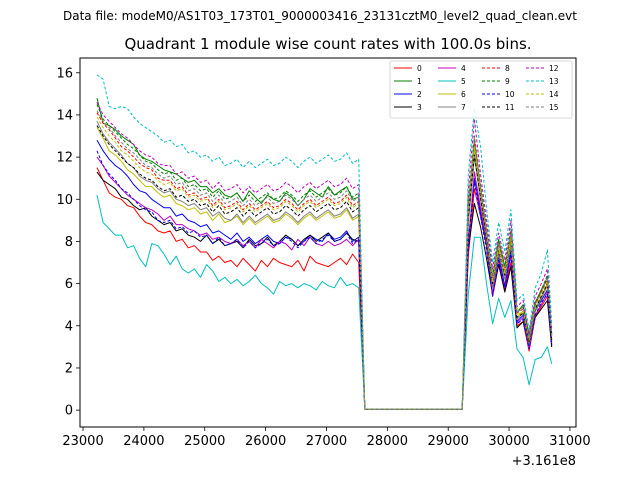  What do you see at coordinates (554, 81) in the screenshot?
I see `legend-label-13: 13` at bounding box center [554, 81].